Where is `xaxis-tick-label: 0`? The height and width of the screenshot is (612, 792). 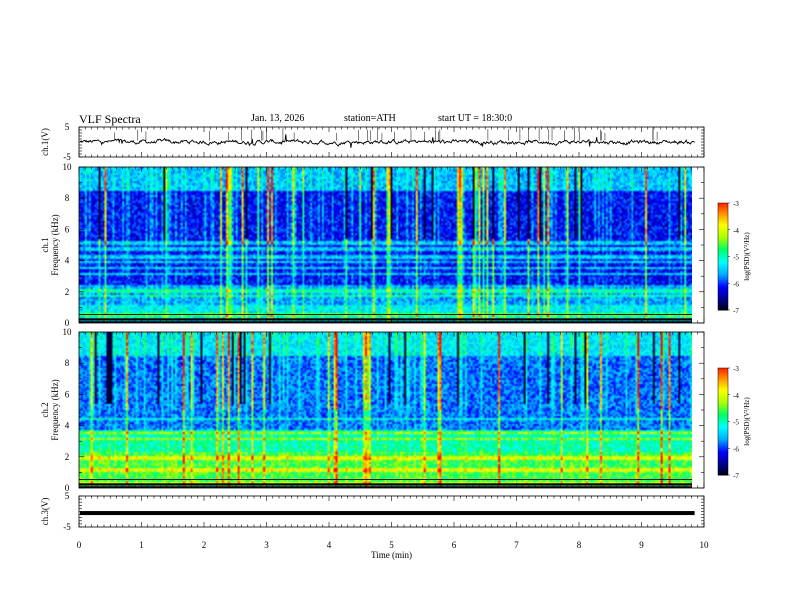 xaxis-tick-label: 0 is located at coordinates (79, 545).